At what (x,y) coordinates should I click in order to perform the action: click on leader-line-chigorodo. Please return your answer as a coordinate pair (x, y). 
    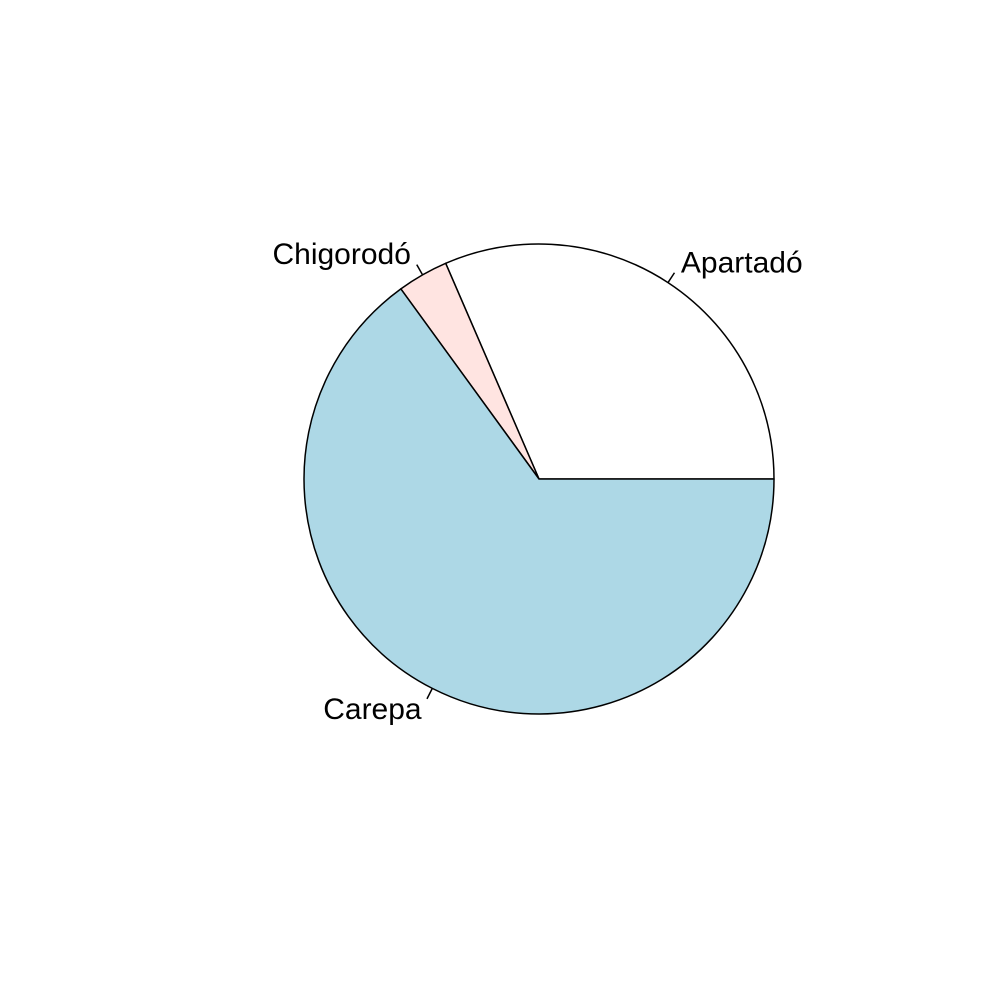
    Looking at the image, I should click on (420, 270).